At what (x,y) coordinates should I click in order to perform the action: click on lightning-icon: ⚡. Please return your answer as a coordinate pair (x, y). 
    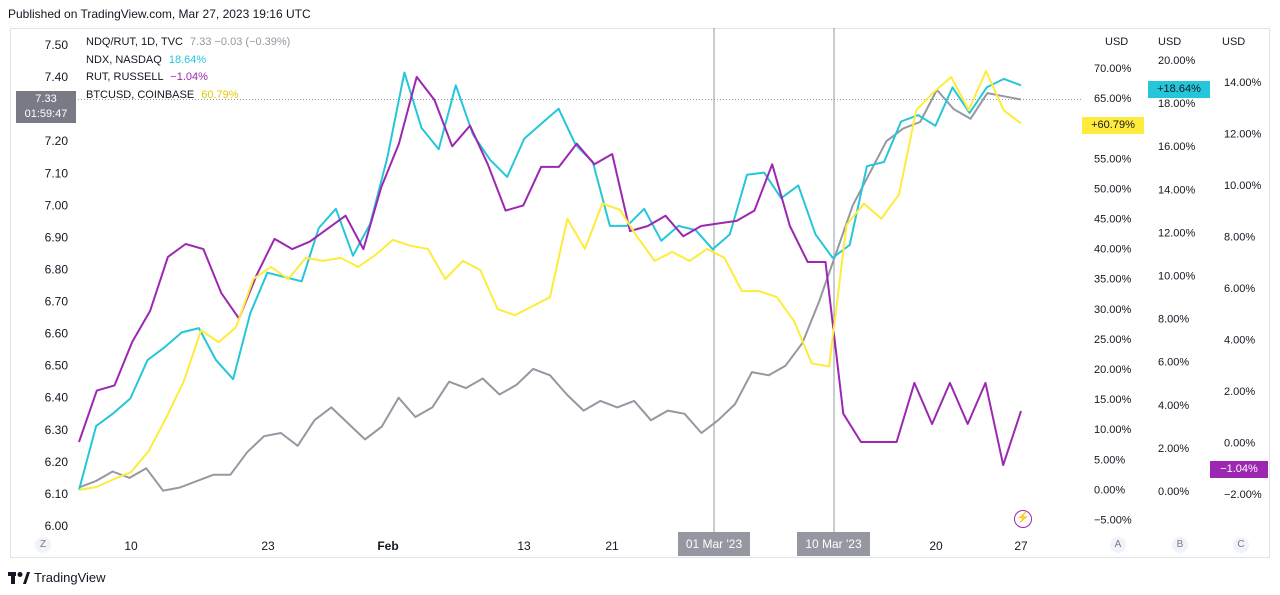
    Looking at the image, I should click on (1023, 519).